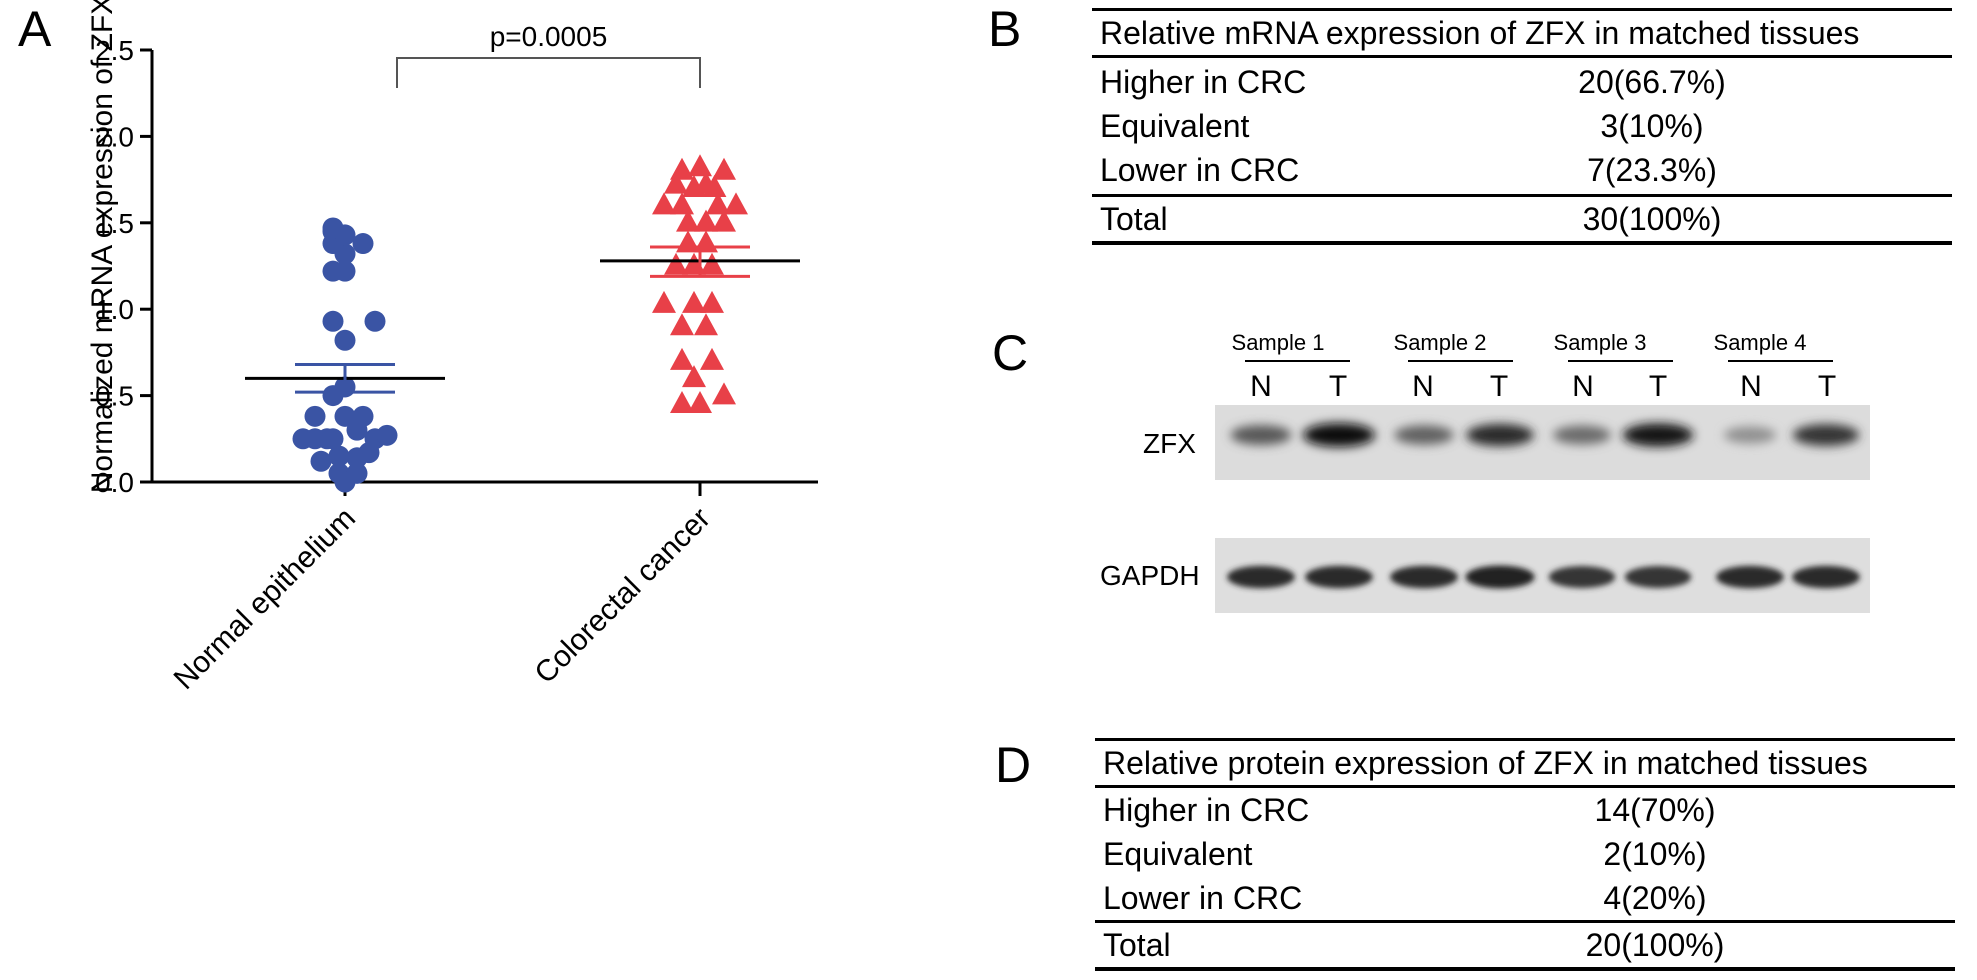 The width and height of the screenshot is (1977, 980). Describe the element at coordinates (549, 36) in the screenshot. I see `p-value-label: p=0.0005` at that location.